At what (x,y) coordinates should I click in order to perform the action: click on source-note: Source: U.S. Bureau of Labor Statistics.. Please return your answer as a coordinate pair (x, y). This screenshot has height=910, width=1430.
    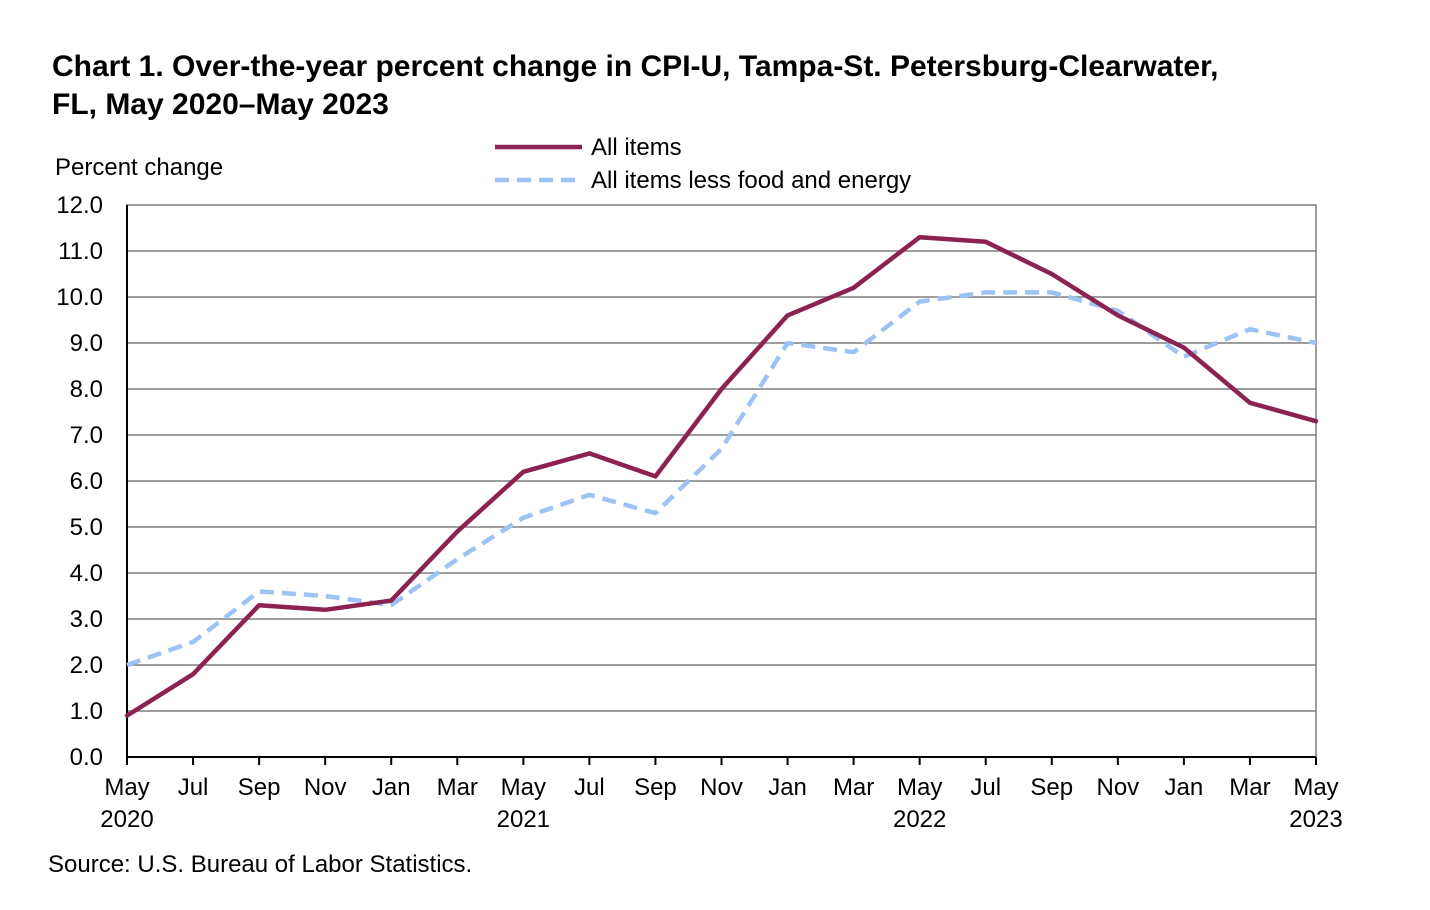
    Looking at the image, I should click on (260, 864).